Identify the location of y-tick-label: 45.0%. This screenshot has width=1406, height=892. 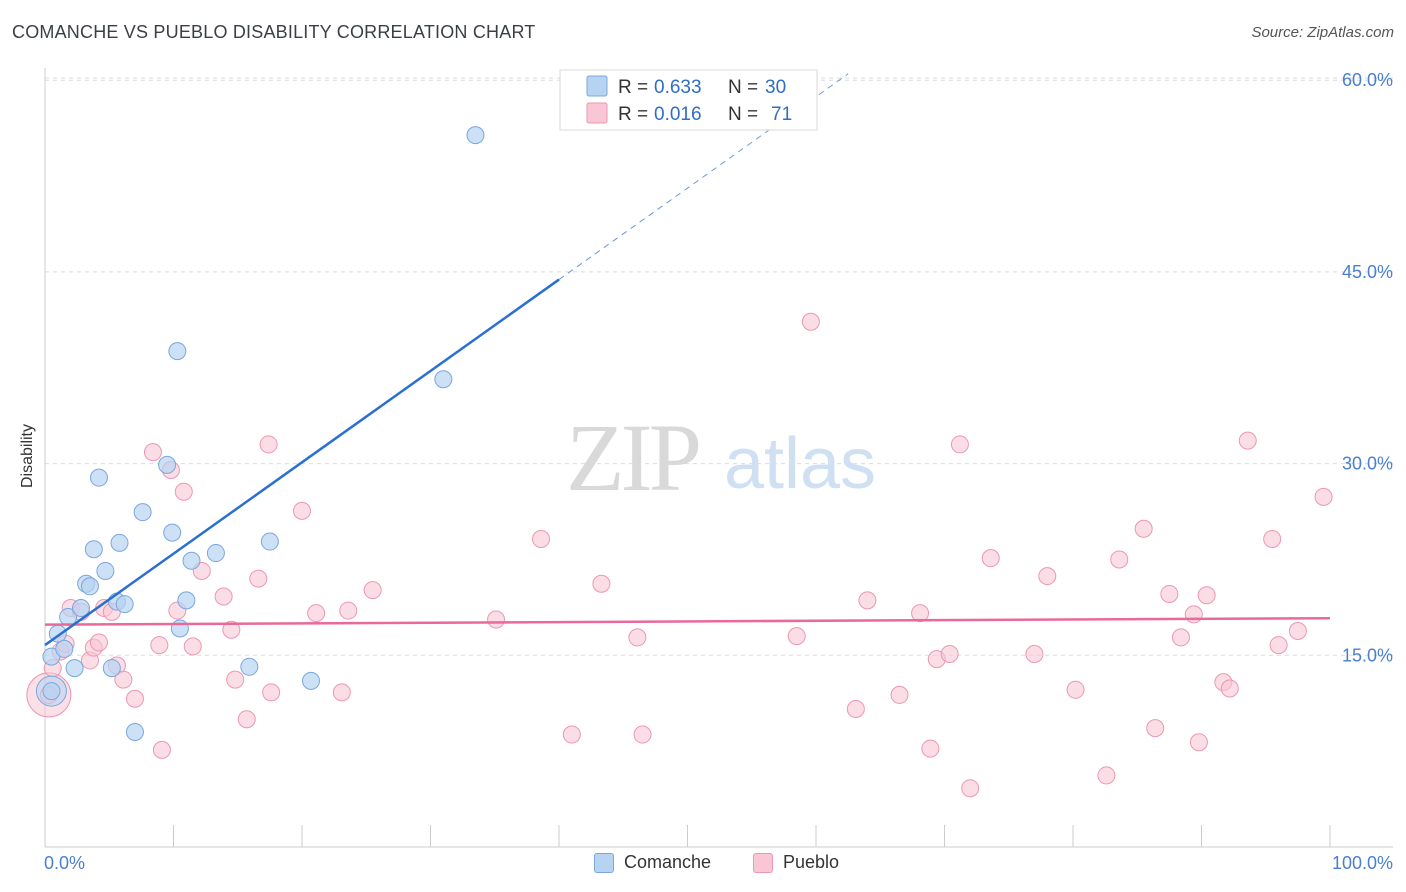
(1367, 272).